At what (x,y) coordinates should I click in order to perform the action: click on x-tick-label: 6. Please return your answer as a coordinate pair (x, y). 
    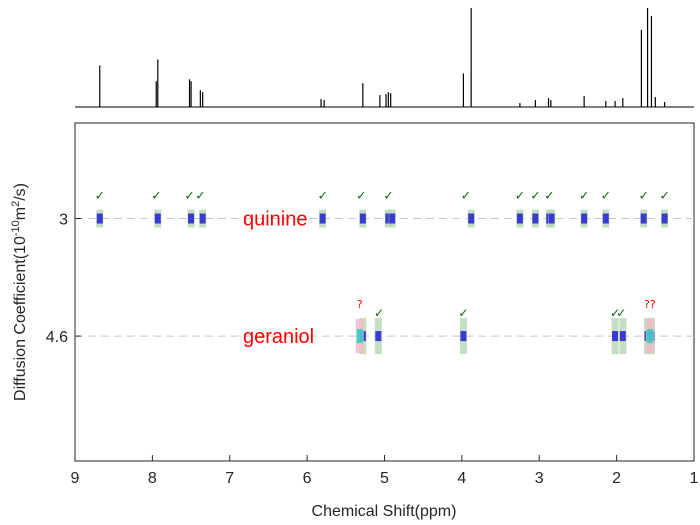
    Looking at the image, I should click on (307, 478).